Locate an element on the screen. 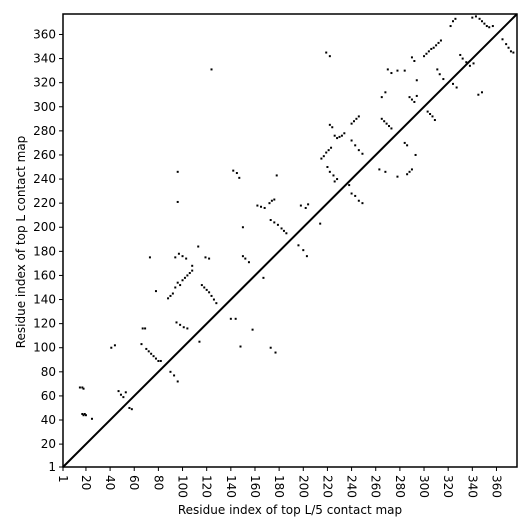  y-tick-label: 160 is located at coordinates (44, 275).